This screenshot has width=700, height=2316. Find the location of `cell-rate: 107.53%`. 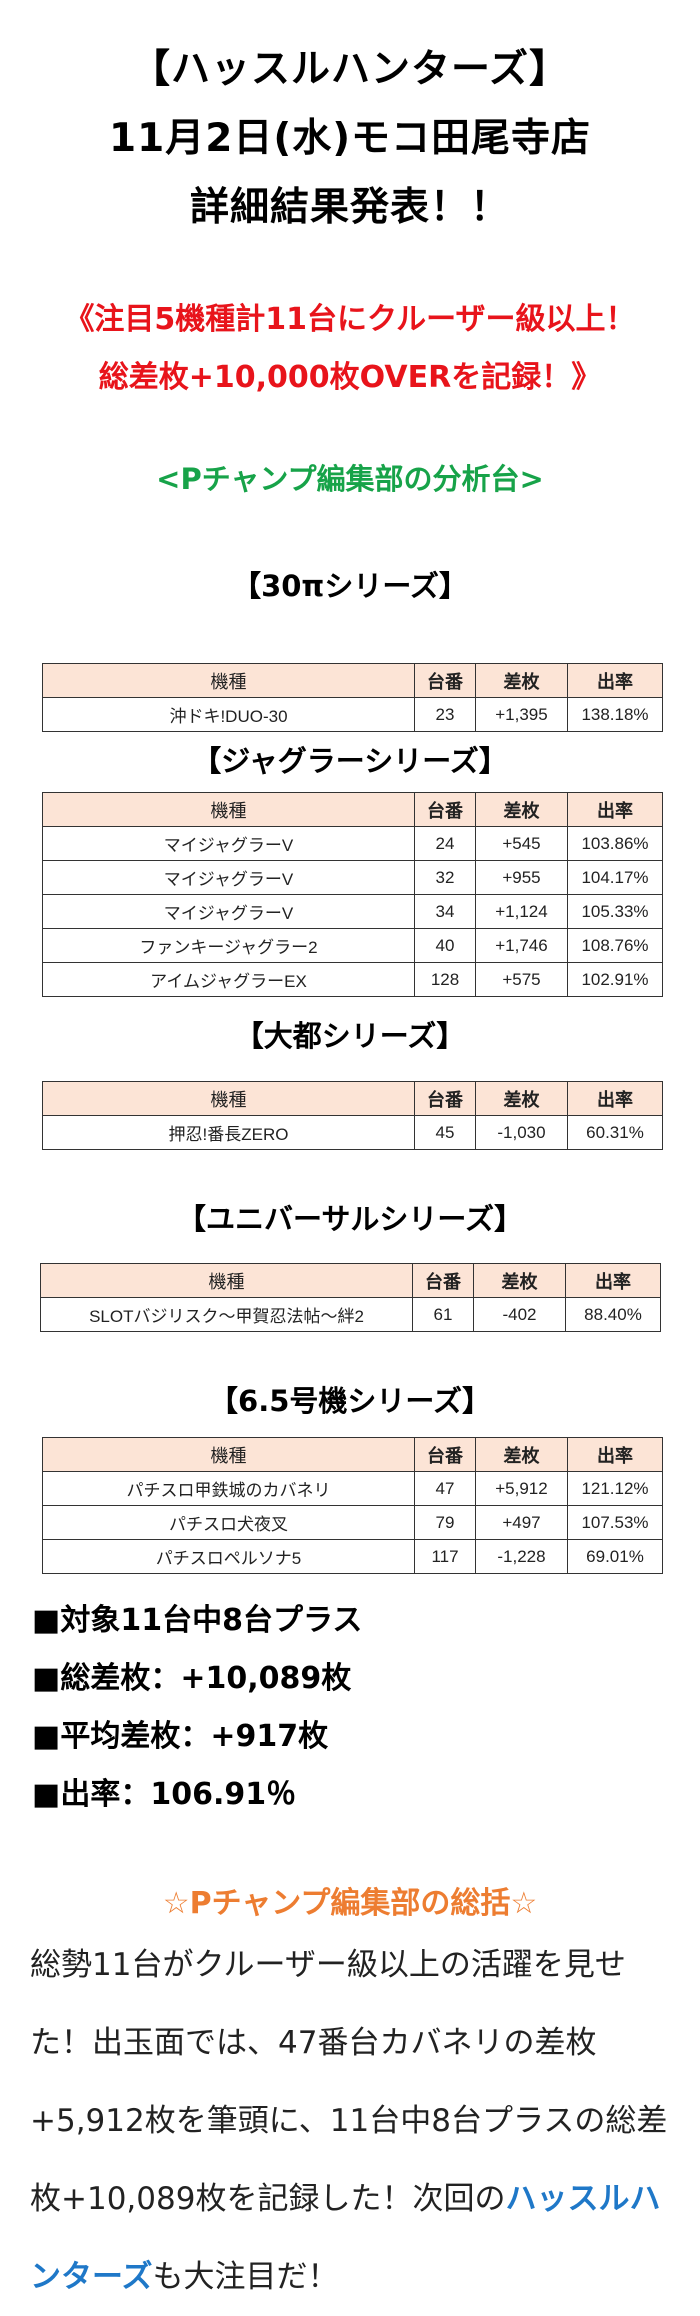

cell-rate: 107.53% is located at coordinates (615, 1522).